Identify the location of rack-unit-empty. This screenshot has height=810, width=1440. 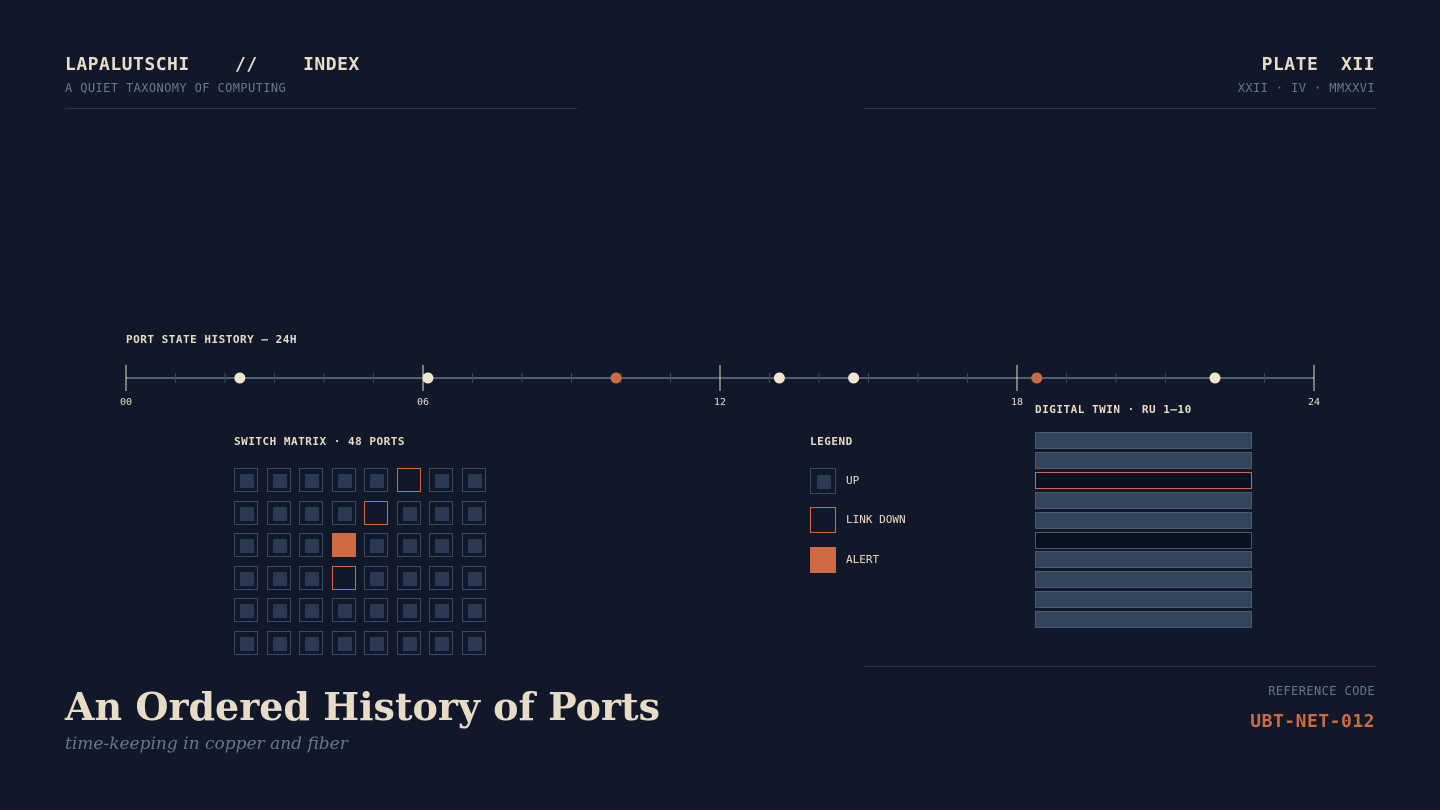
(1143, 540).